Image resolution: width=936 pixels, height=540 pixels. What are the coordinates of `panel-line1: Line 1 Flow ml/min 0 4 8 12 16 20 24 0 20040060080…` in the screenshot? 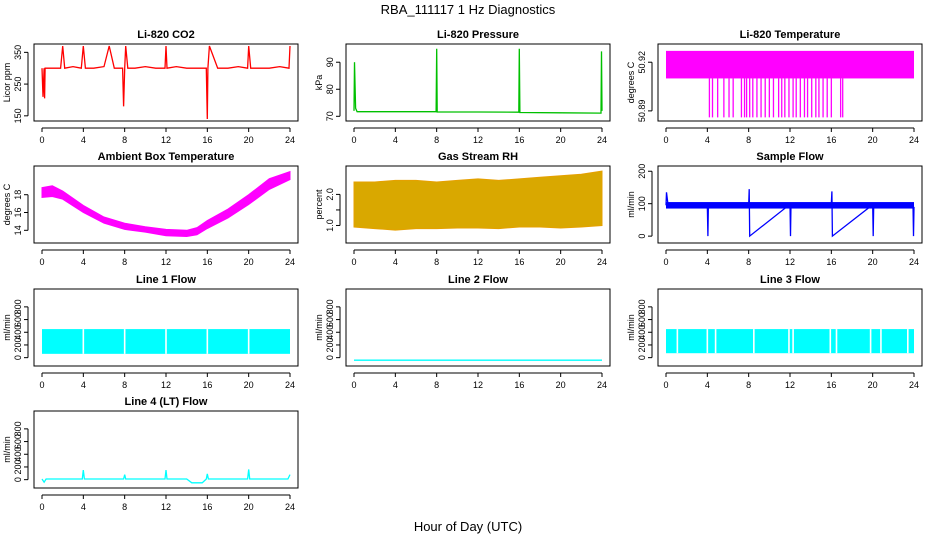 It's located at (150, 332).